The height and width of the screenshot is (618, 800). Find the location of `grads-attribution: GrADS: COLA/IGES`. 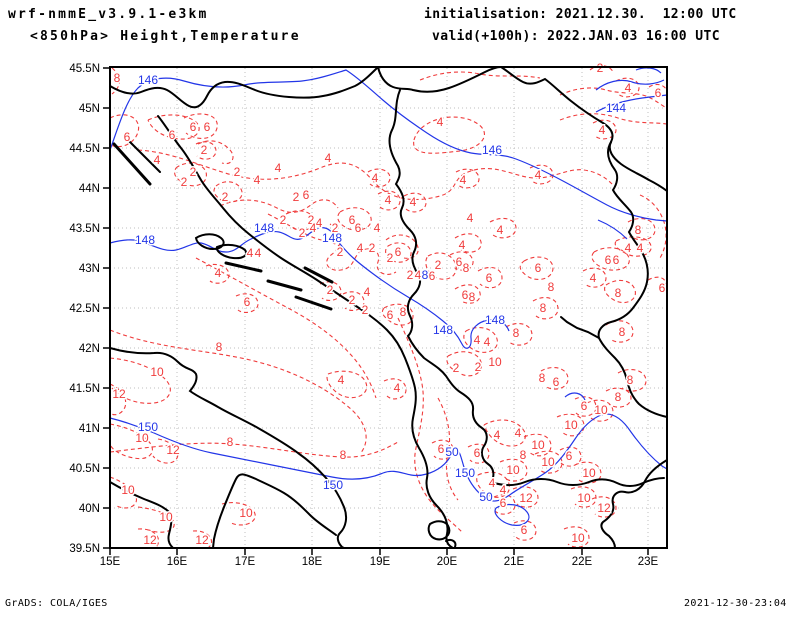

grads-attribution: GrADS: COLA/IGES is located at coordinates (56, 603).